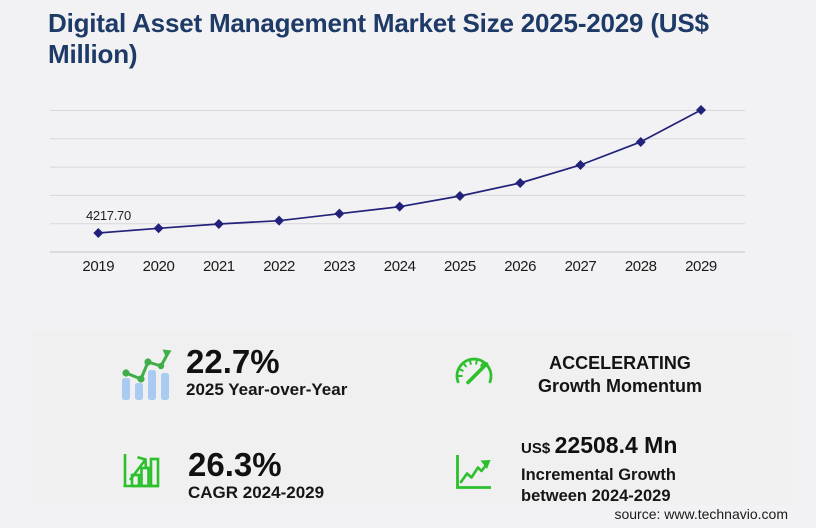  I want to click on x-axis-tick-label: 2020, so click(159, 266).